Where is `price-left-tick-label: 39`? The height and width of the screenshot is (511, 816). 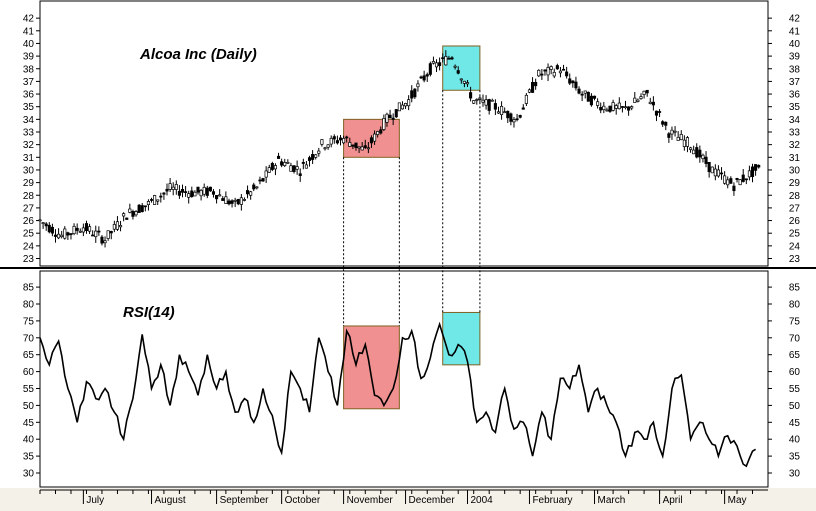 price-left-tick-label: 39 is located at coordinates (29, 57).